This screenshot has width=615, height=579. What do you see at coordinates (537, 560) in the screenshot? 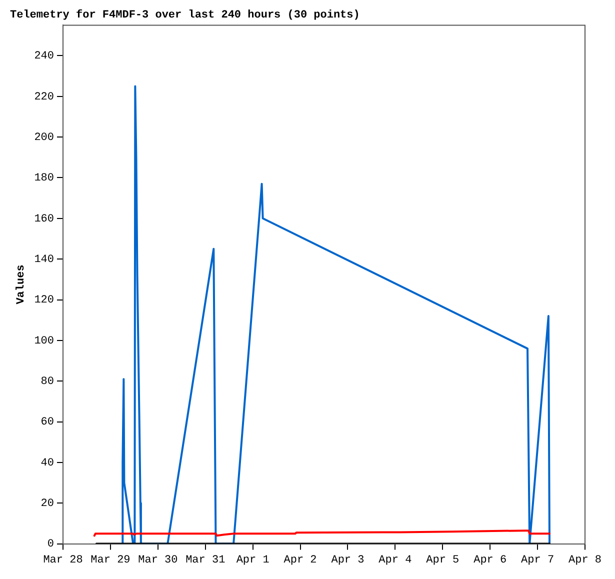
I see `x-tick-label: Apr 7` at bounding box center [537, 560].